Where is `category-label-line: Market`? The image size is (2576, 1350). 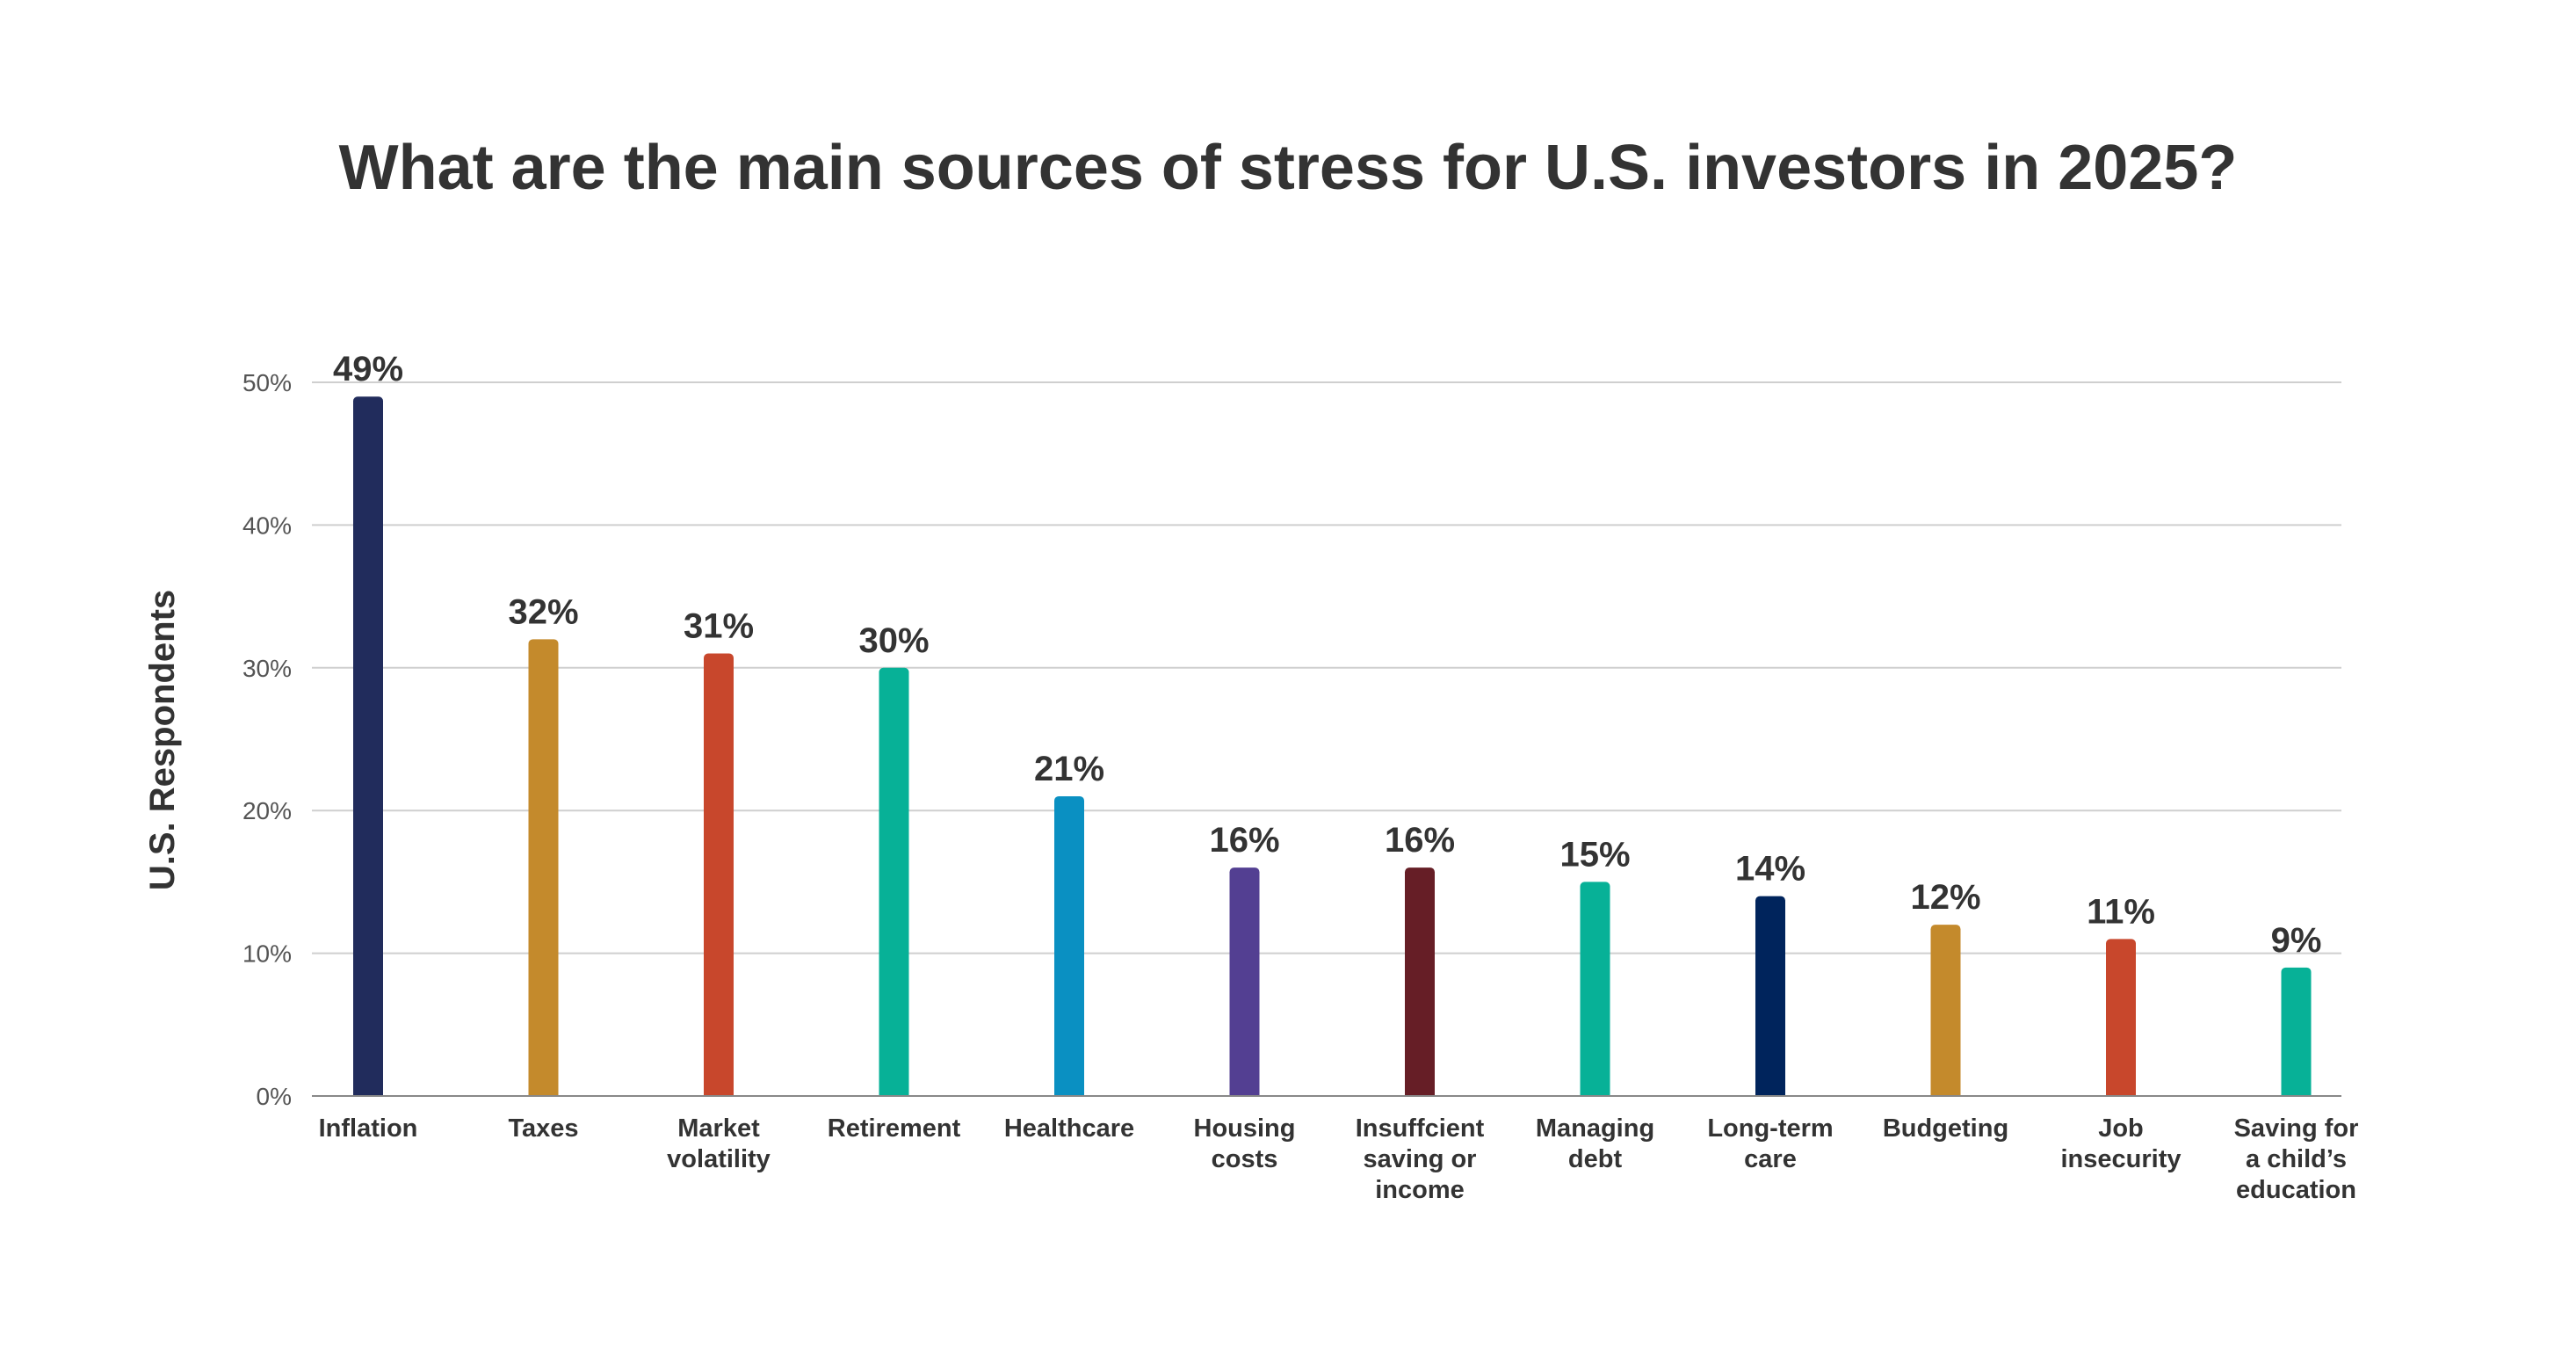
category-label-line: Market is located at coordinates (718, 1128).